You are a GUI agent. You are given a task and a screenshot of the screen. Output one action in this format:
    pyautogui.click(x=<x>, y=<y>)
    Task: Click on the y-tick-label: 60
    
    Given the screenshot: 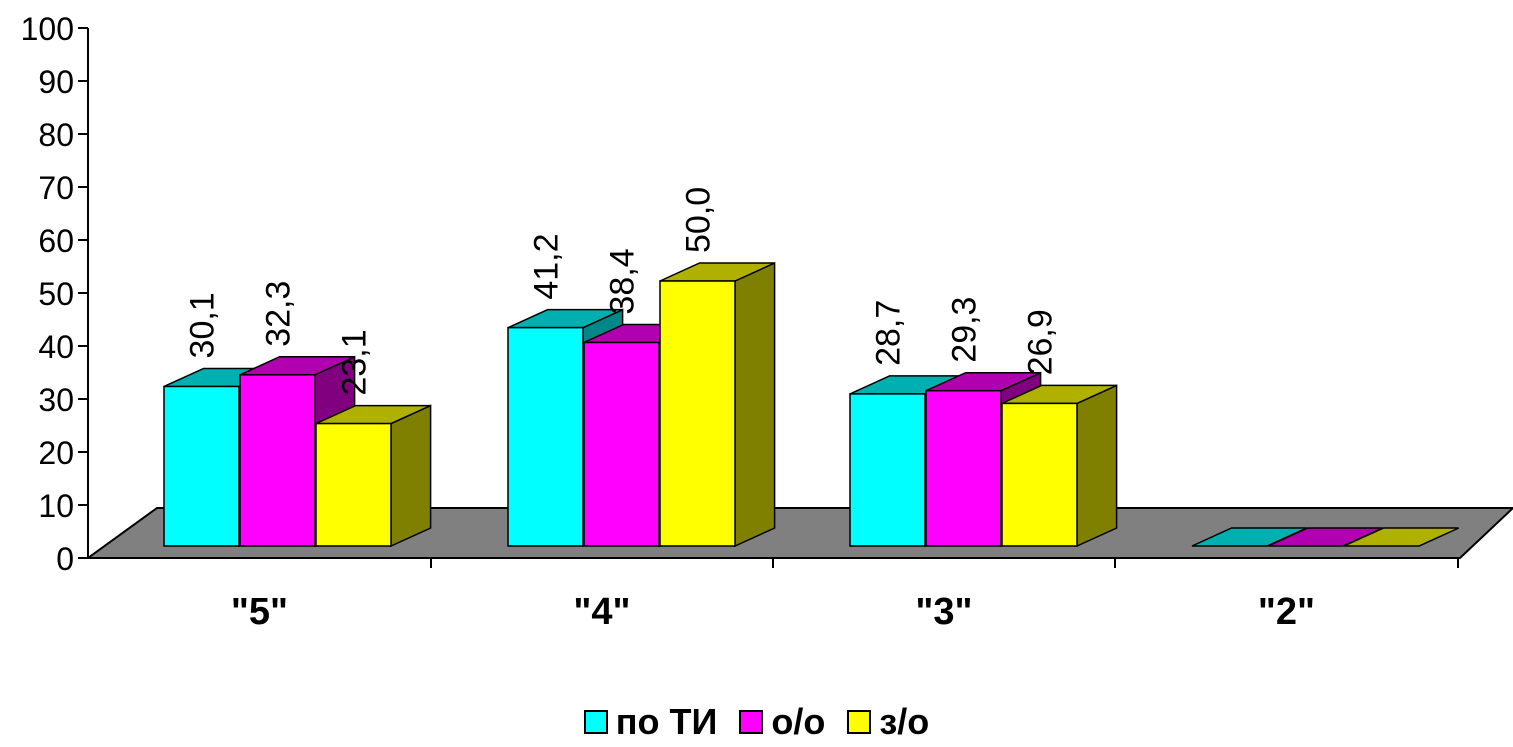 What is the action you would take?
    pyautogui.click(x=56, y=241)
    